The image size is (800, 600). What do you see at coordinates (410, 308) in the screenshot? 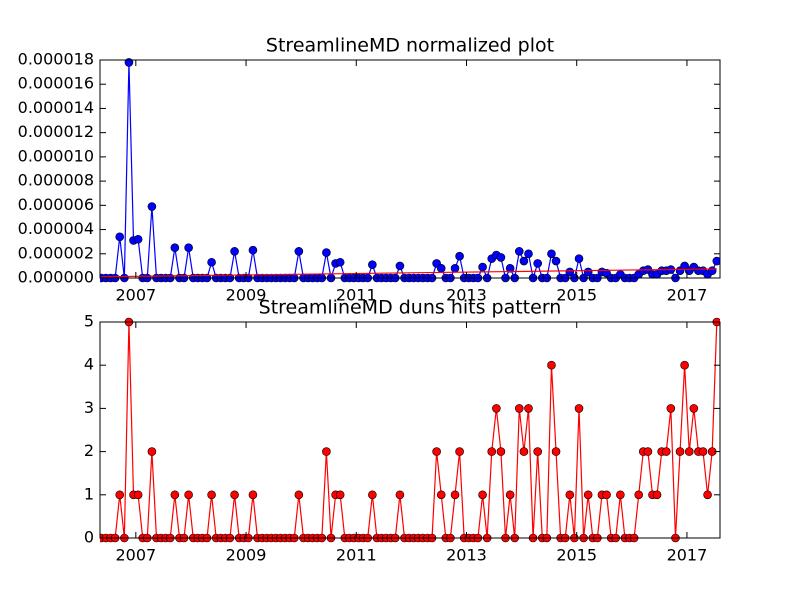
I see `chart-title: StreamlineMD duns hits pattern` at bounding box center [410, 308].